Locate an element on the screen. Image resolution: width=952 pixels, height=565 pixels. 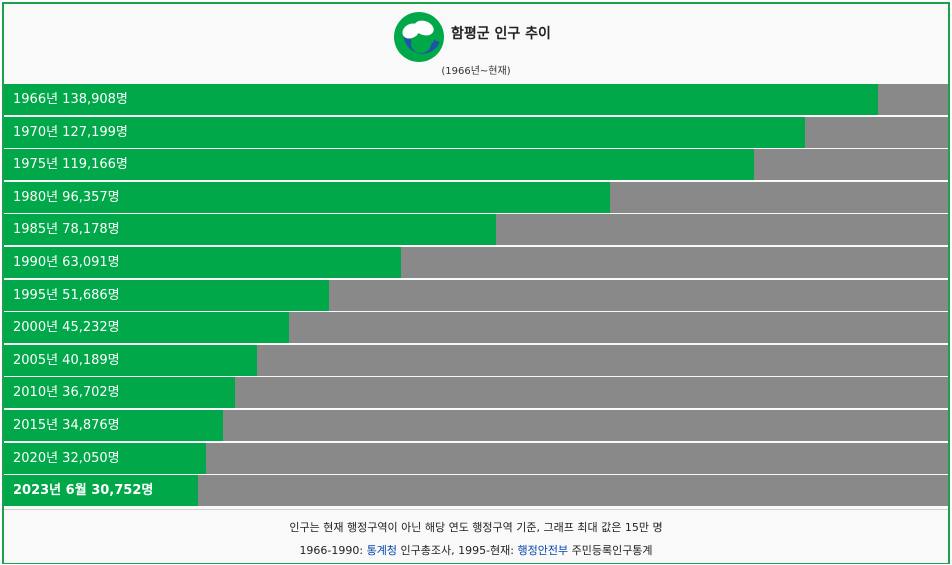
chart-subtitle: (1966년~현재) is located at coordinates (476, 71).